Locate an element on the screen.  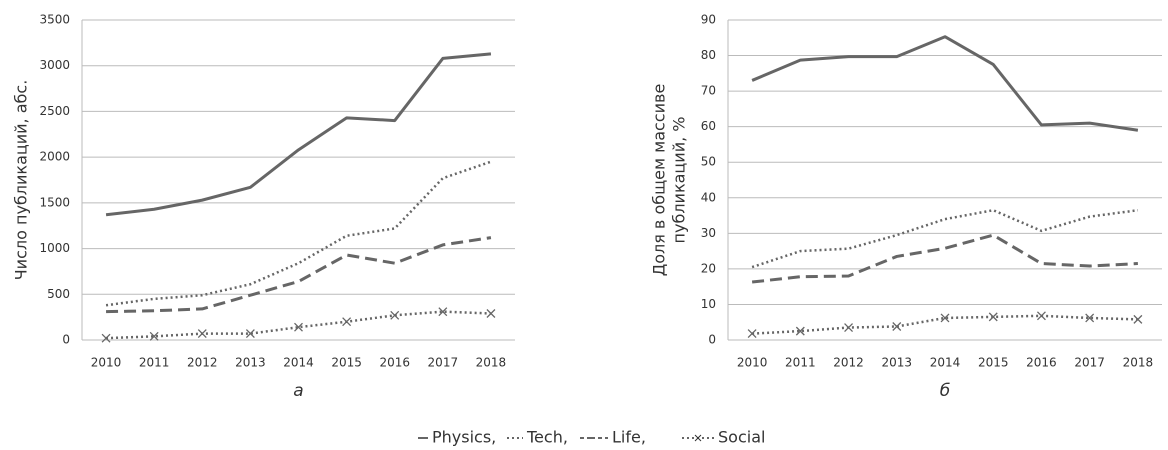
y-tick-label: 1000 is located at coordinates (54, 248).